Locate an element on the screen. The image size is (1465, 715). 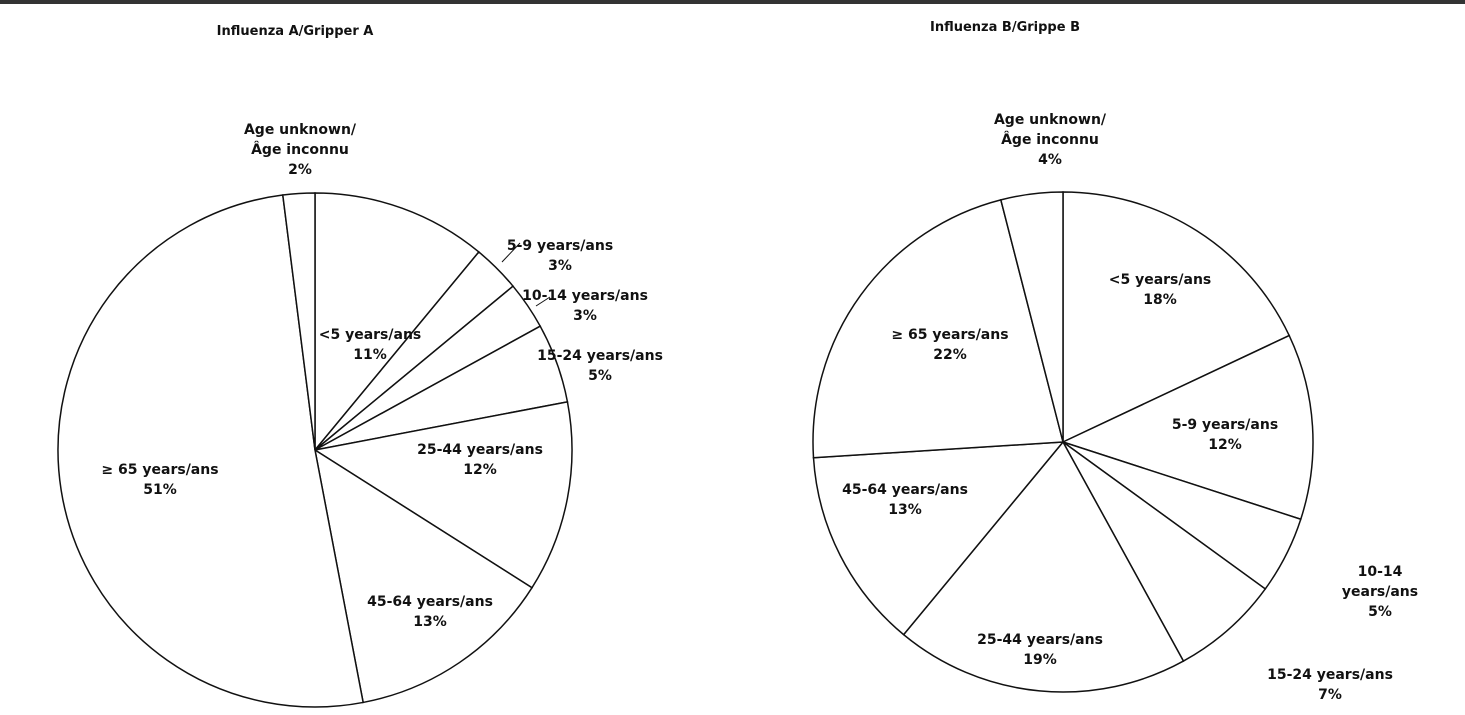
value-label: 7% is located at coordinates (1330, 695).